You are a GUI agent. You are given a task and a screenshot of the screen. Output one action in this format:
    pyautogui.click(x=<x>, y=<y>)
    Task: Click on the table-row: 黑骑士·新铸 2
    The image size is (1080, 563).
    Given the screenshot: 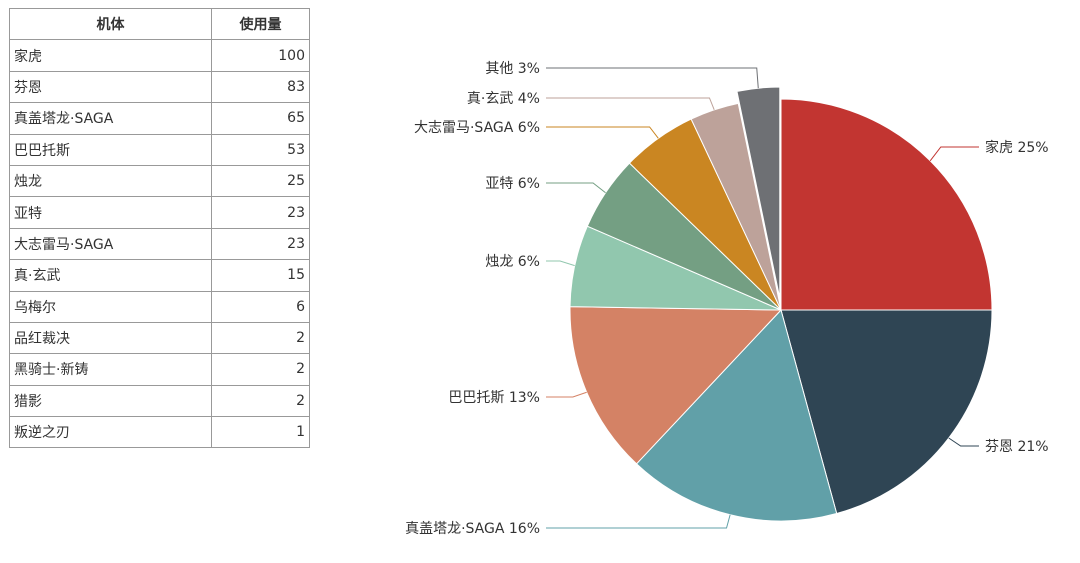 What is the action you would take?
    pyautogui.click(x=159, y=369)
    